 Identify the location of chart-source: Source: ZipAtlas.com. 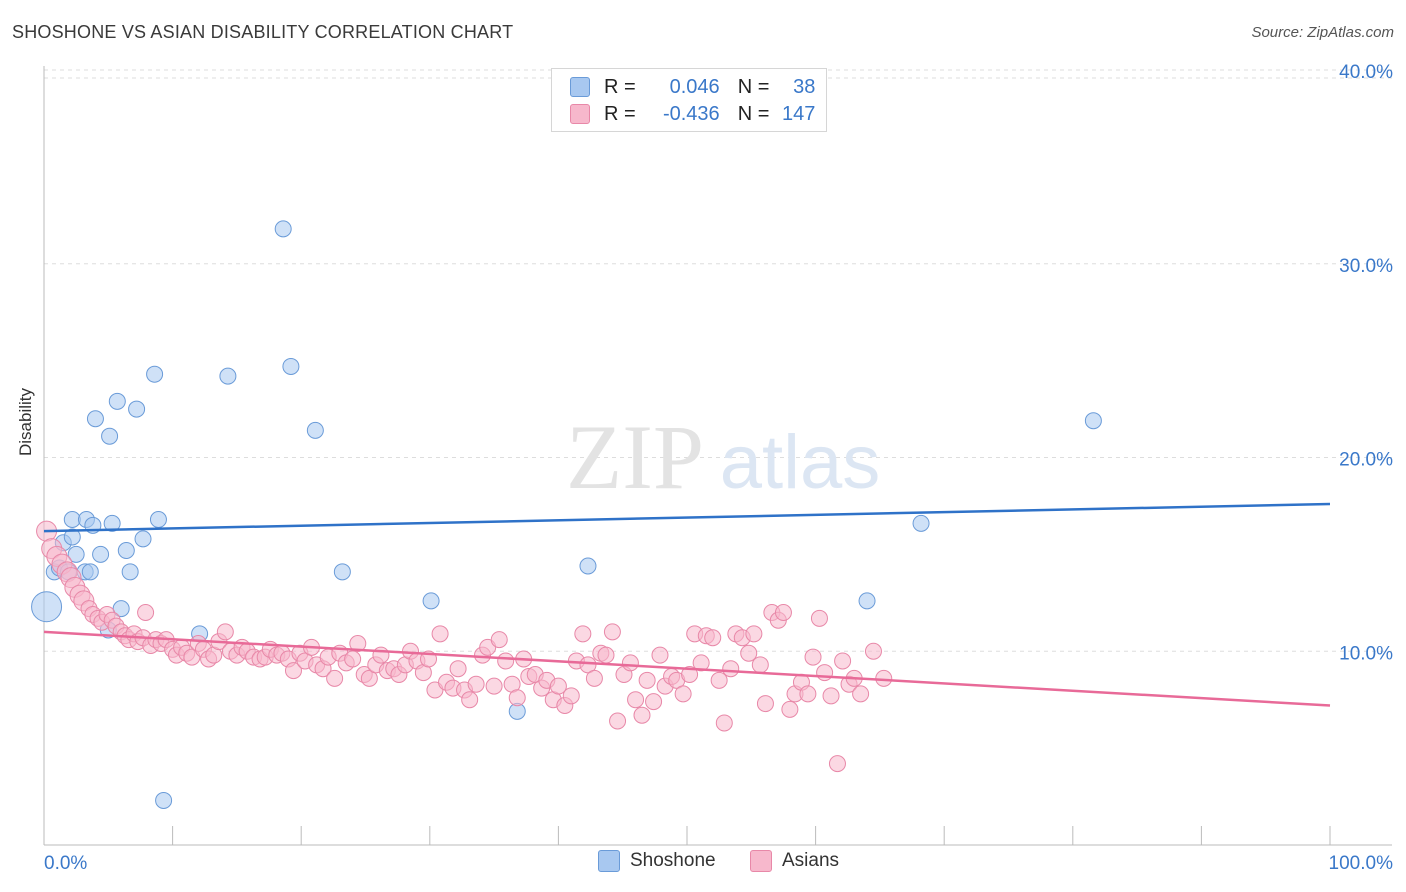
(1322, 32).